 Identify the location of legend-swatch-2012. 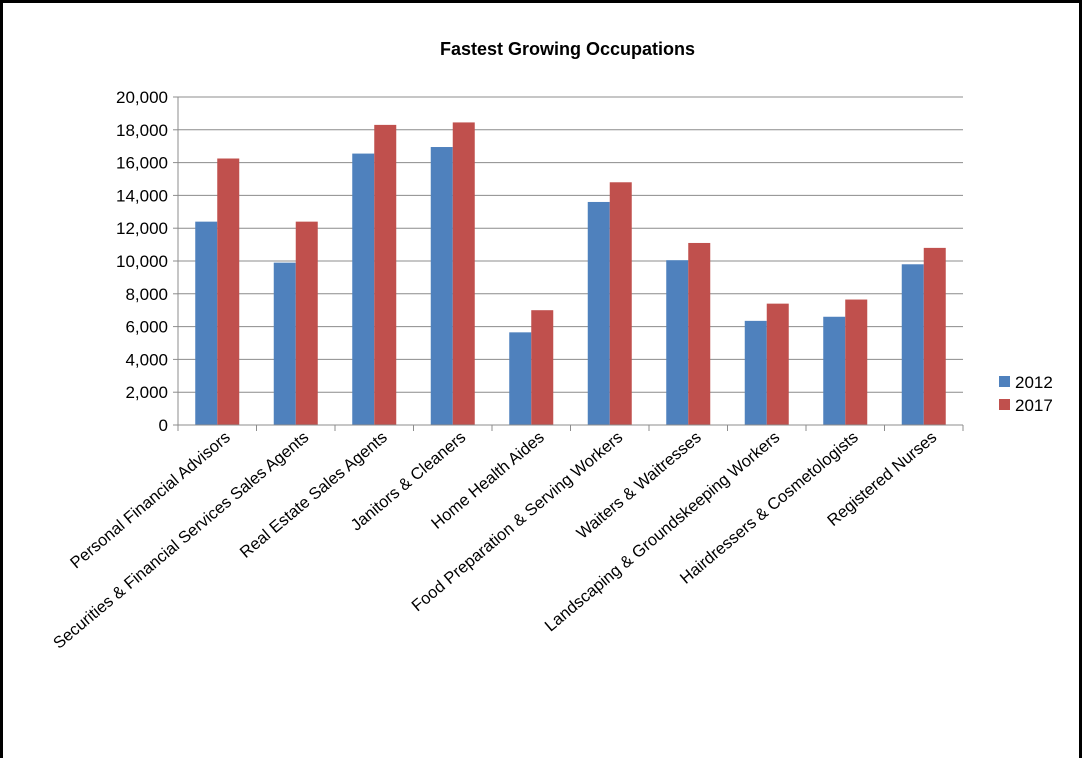
(1004, 381).